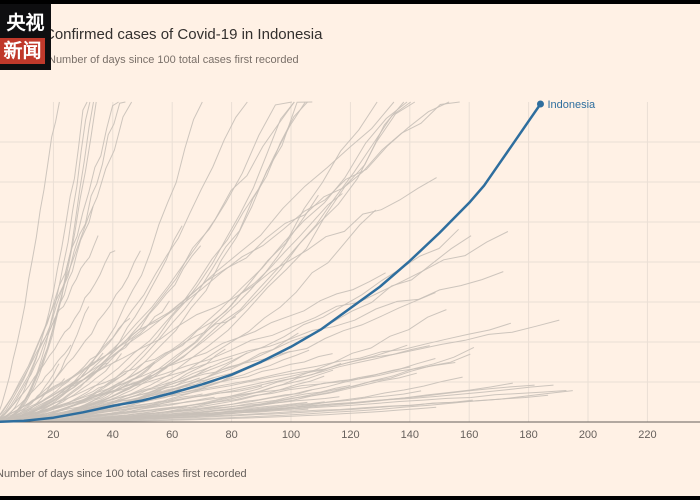  Describe the element at coordinates (25, 37) in the screenshot. I see `cctv-news-logo: 央视 新闻` at that location.